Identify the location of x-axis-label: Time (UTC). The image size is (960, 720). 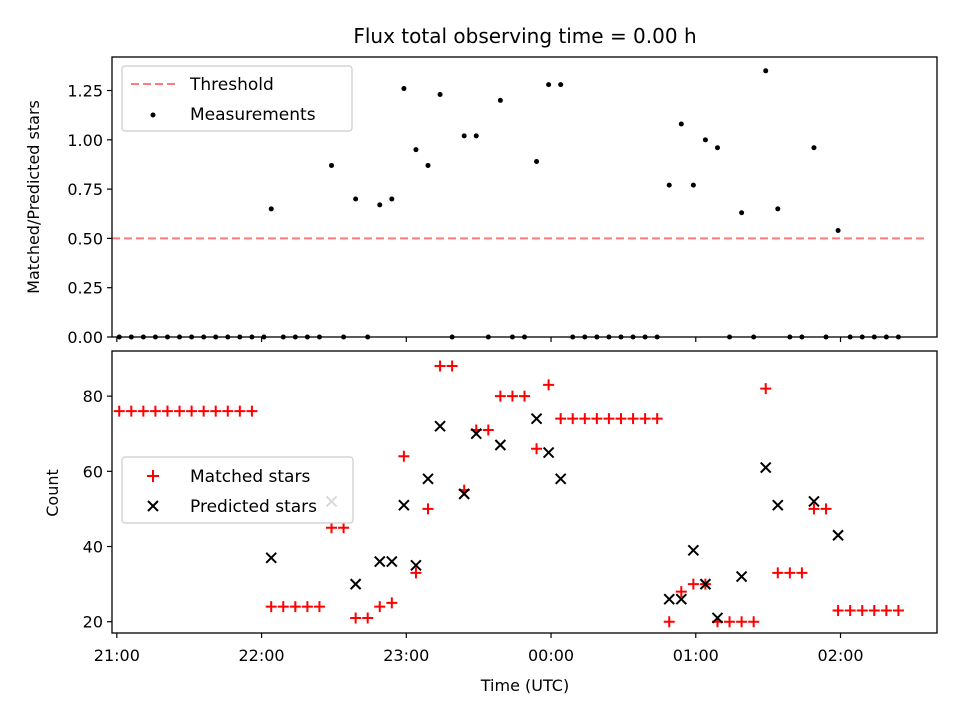
(524, 685).